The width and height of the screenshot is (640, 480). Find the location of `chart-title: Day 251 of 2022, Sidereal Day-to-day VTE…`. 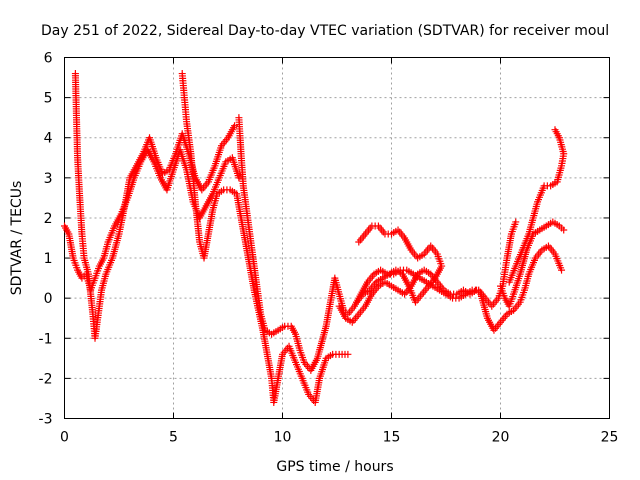

chart-title: Day 251 of 2022, Sidereal Day-to-day VTE… is located at coordinates (325, 31).